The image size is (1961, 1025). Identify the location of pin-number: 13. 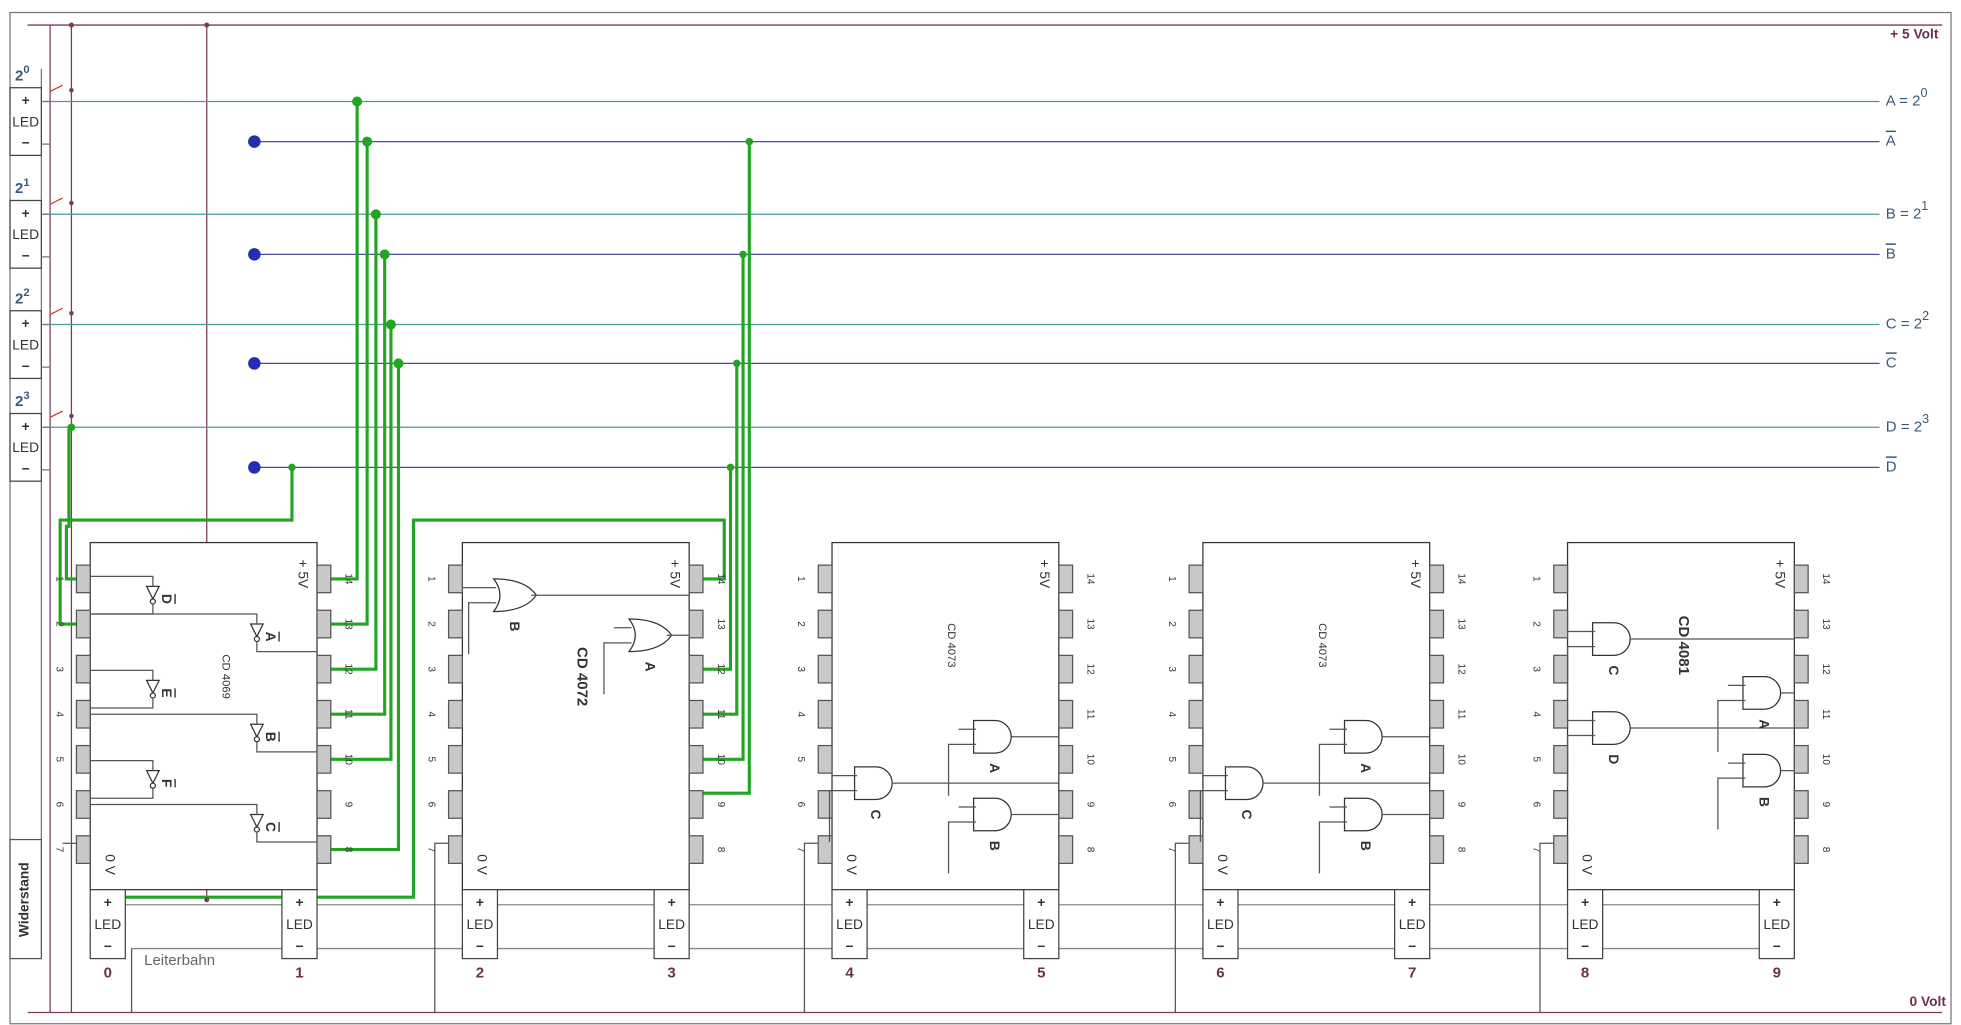
(1825, 624).